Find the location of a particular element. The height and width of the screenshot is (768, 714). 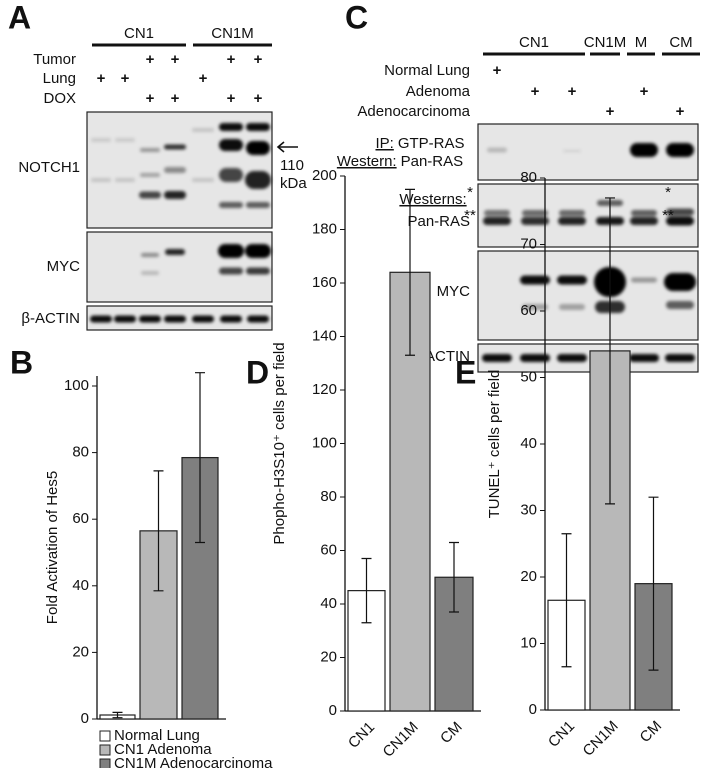

annotation: * is located at coordinates (668, 192).